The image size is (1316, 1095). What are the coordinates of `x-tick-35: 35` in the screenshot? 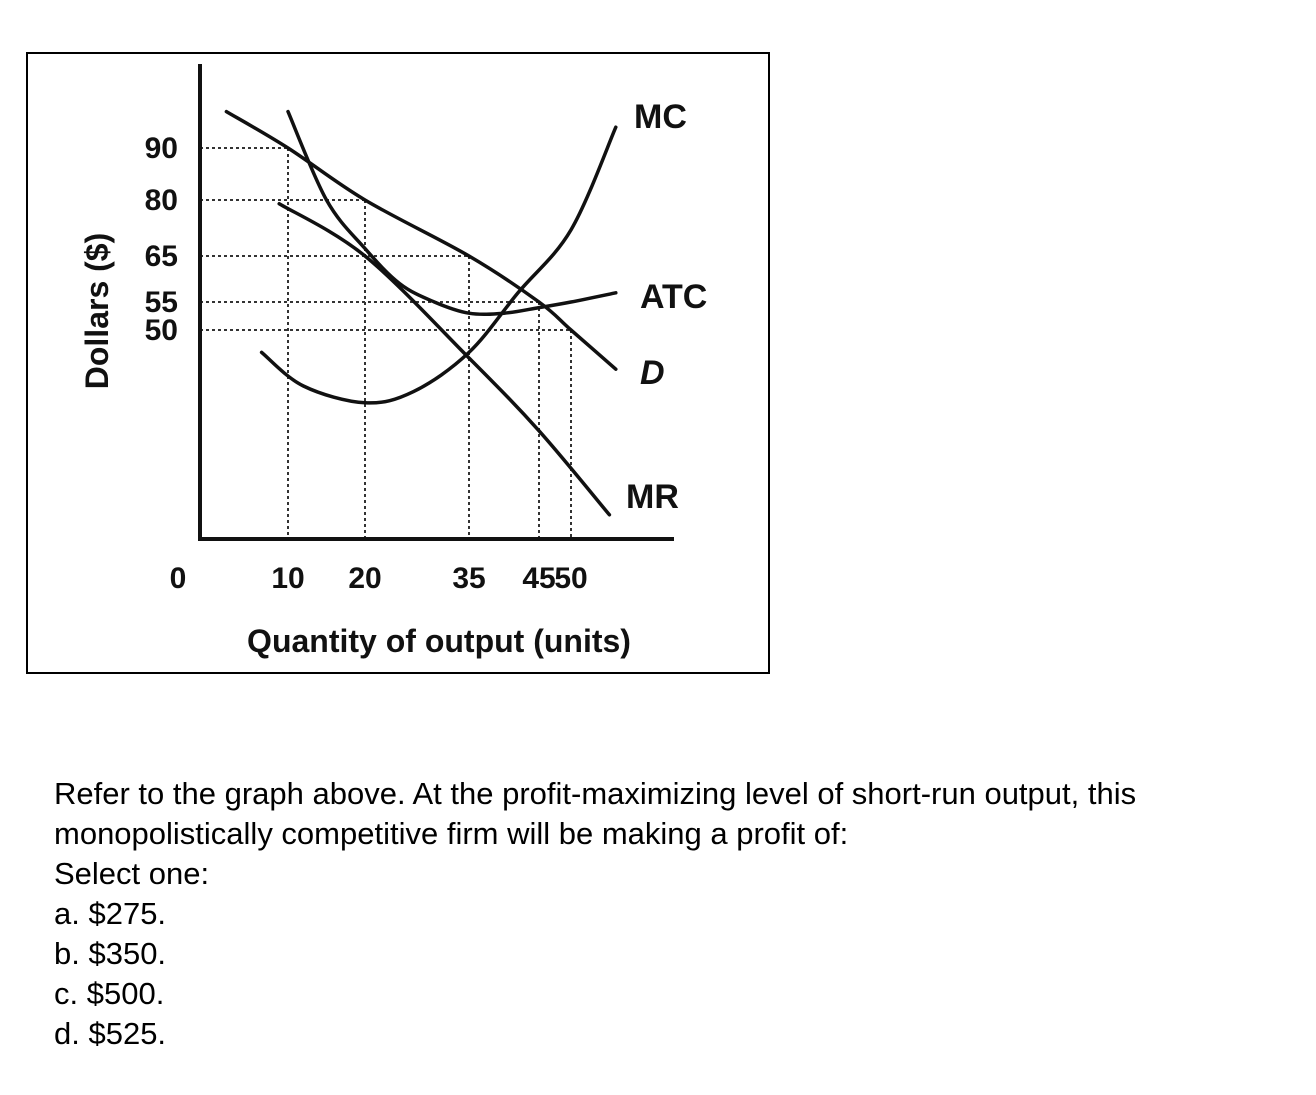 It's located at (468, 578).